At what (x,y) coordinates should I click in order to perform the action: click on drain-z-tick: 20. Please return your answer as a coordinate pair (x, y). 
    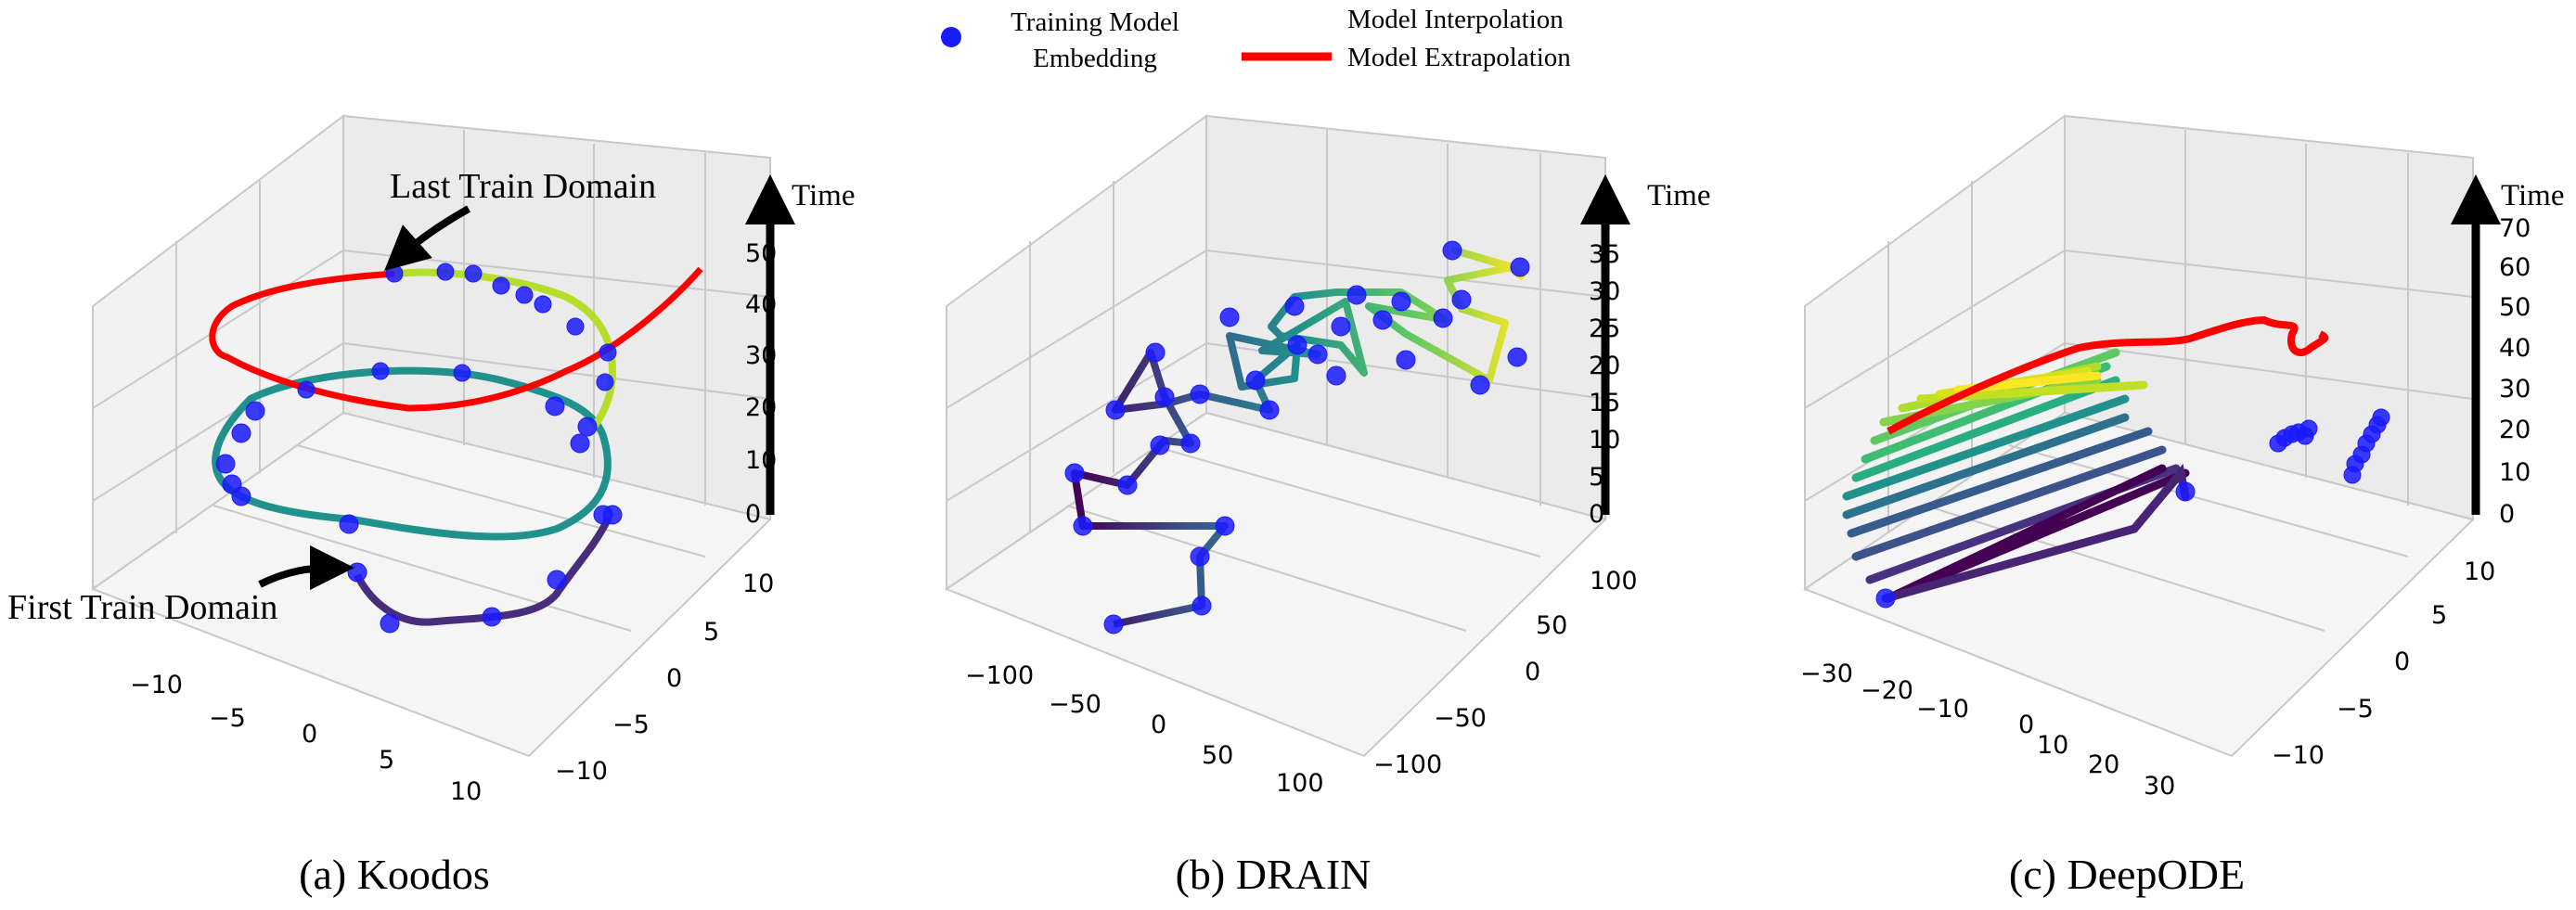
    Looking at the image, I should click on (1604, 366).